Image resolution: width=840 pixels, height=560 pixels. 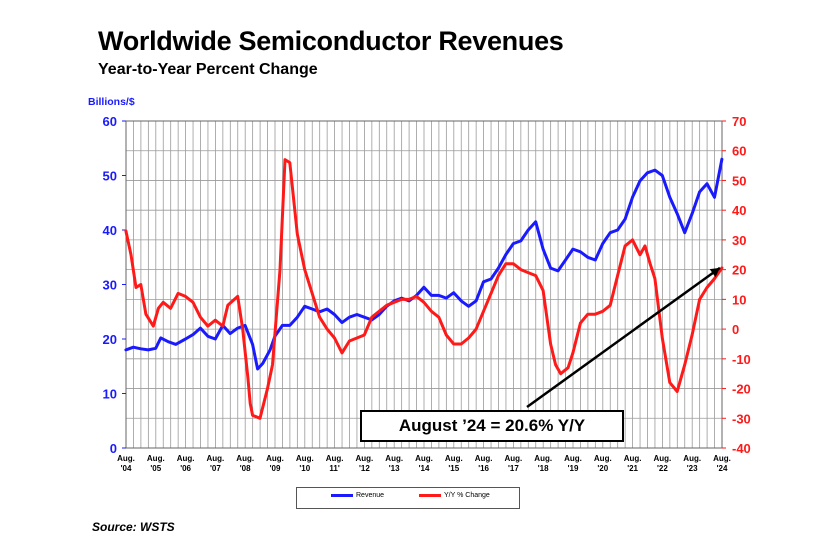 What do you see at coordinates (245, 468) in the screenshot?
I see `x-axis-tick-label-year: '08` at bounding box center [245, 468].